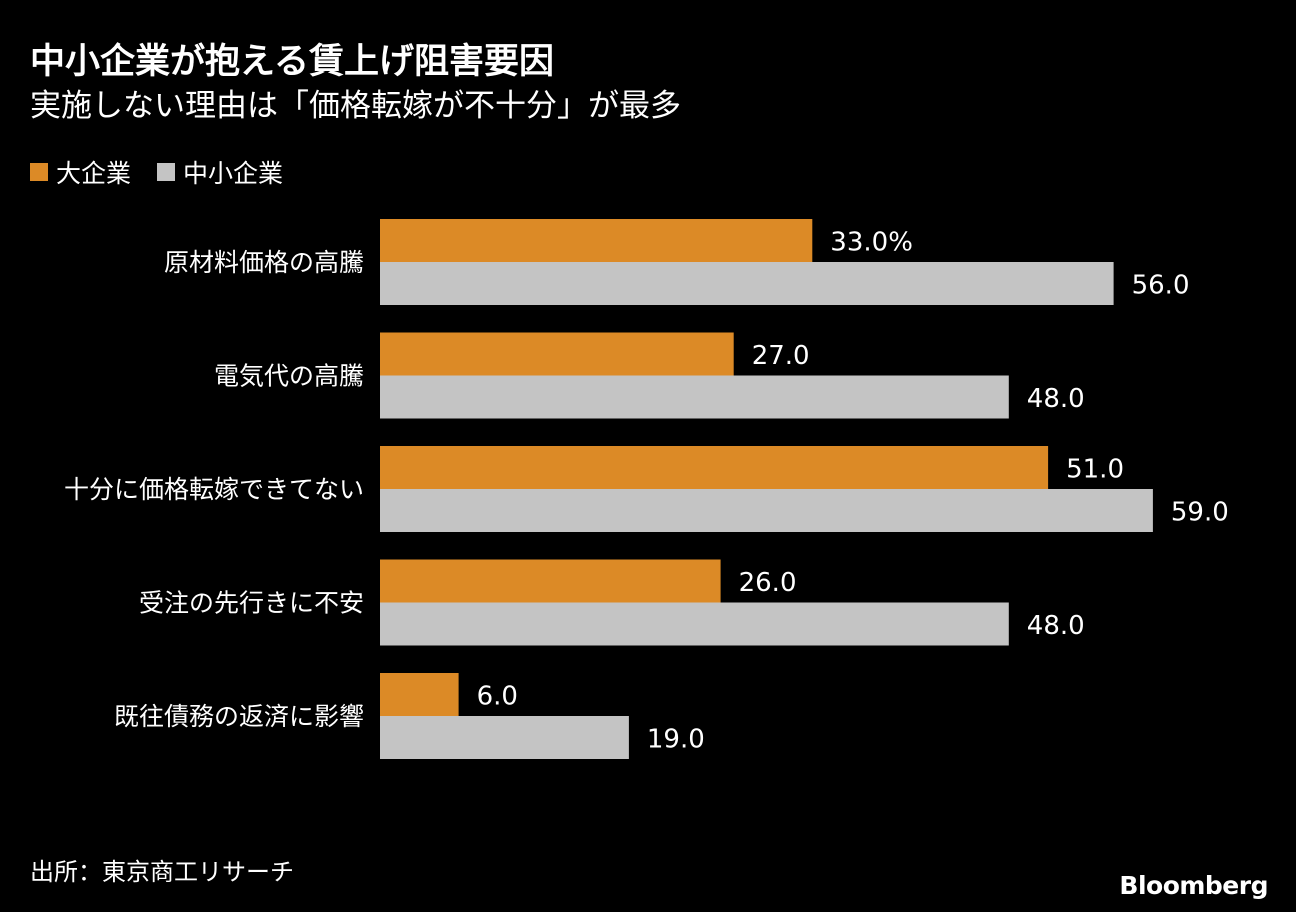 The image size is (1296, 912). What do you see at coordinates (497, 697) in the screenshot?
I see `value-label-large-company: 6.0` at bounding box center [497, 697].